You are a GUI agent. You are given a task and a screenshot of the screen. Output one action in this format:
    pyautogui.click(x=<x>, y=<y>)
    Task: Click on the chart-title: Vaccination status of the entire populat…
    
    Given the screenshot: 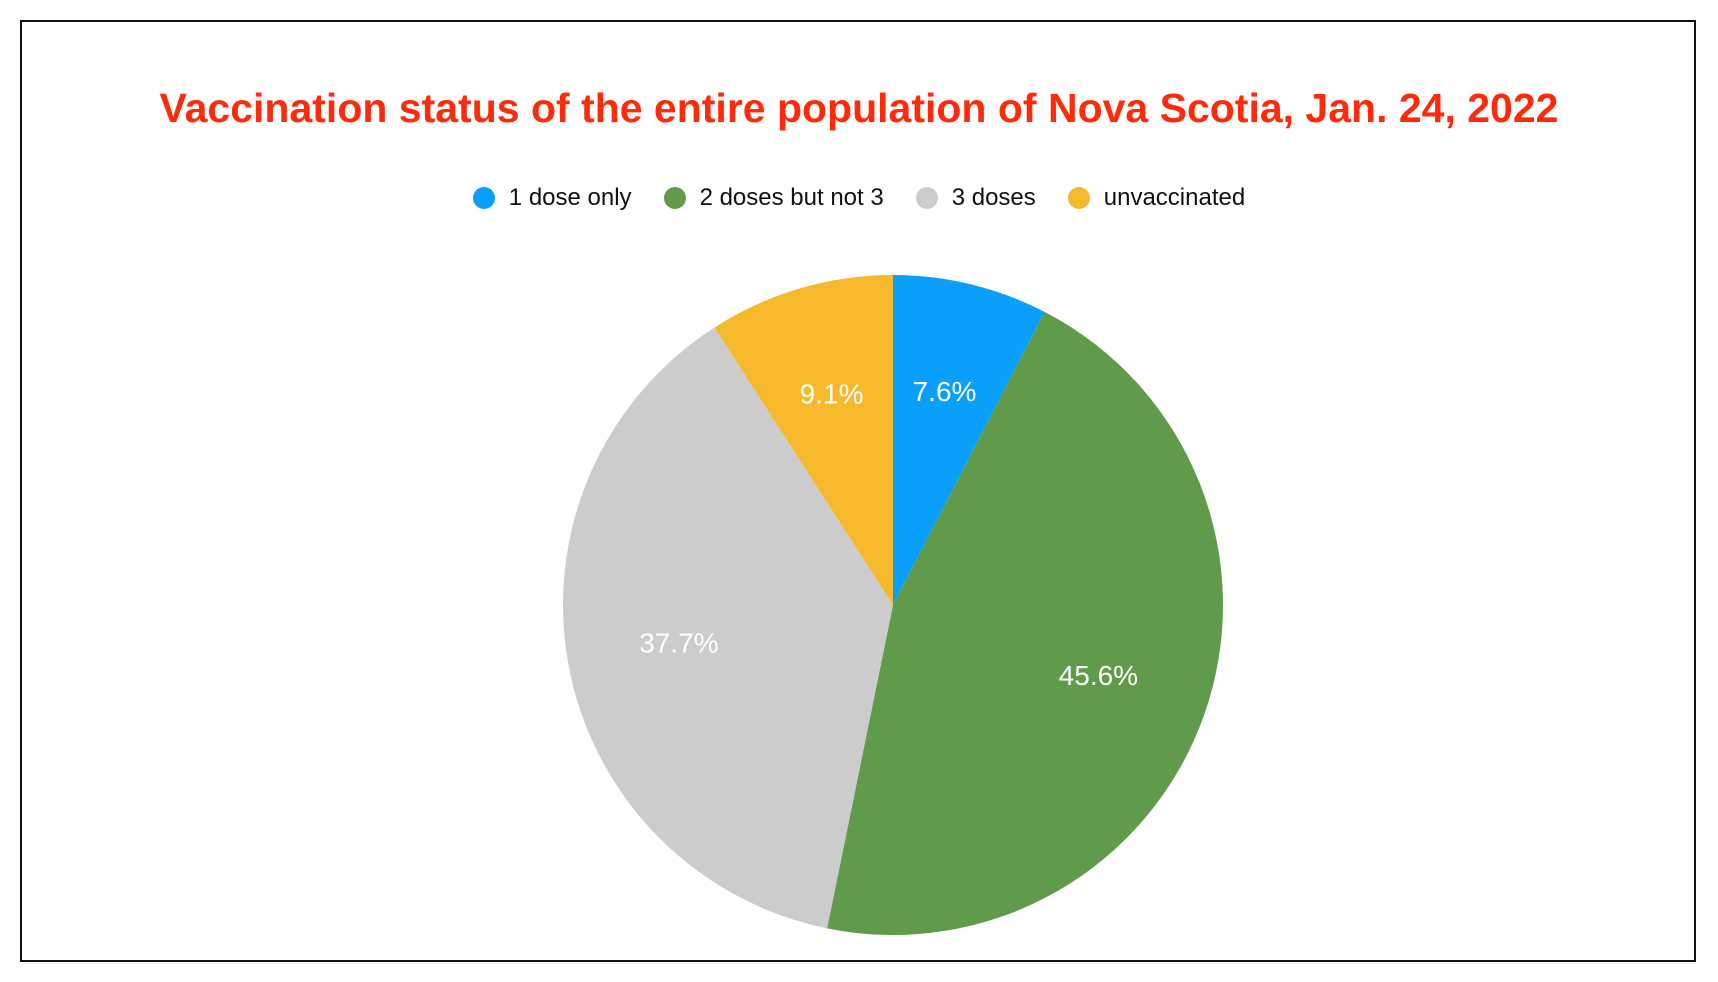 What is the action you would take?
    pyautogui.click(x=859, y=108)
    